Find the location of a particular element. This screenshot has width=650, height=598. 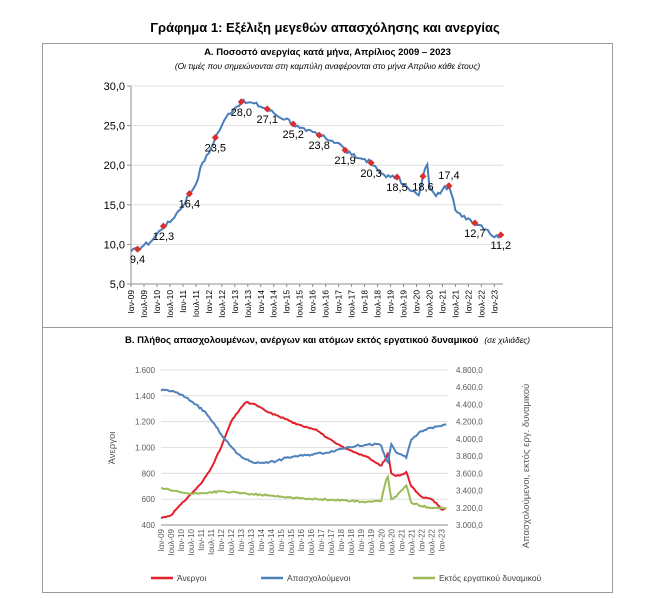

data-label: 21,9 is located at coordinates (344, 161).